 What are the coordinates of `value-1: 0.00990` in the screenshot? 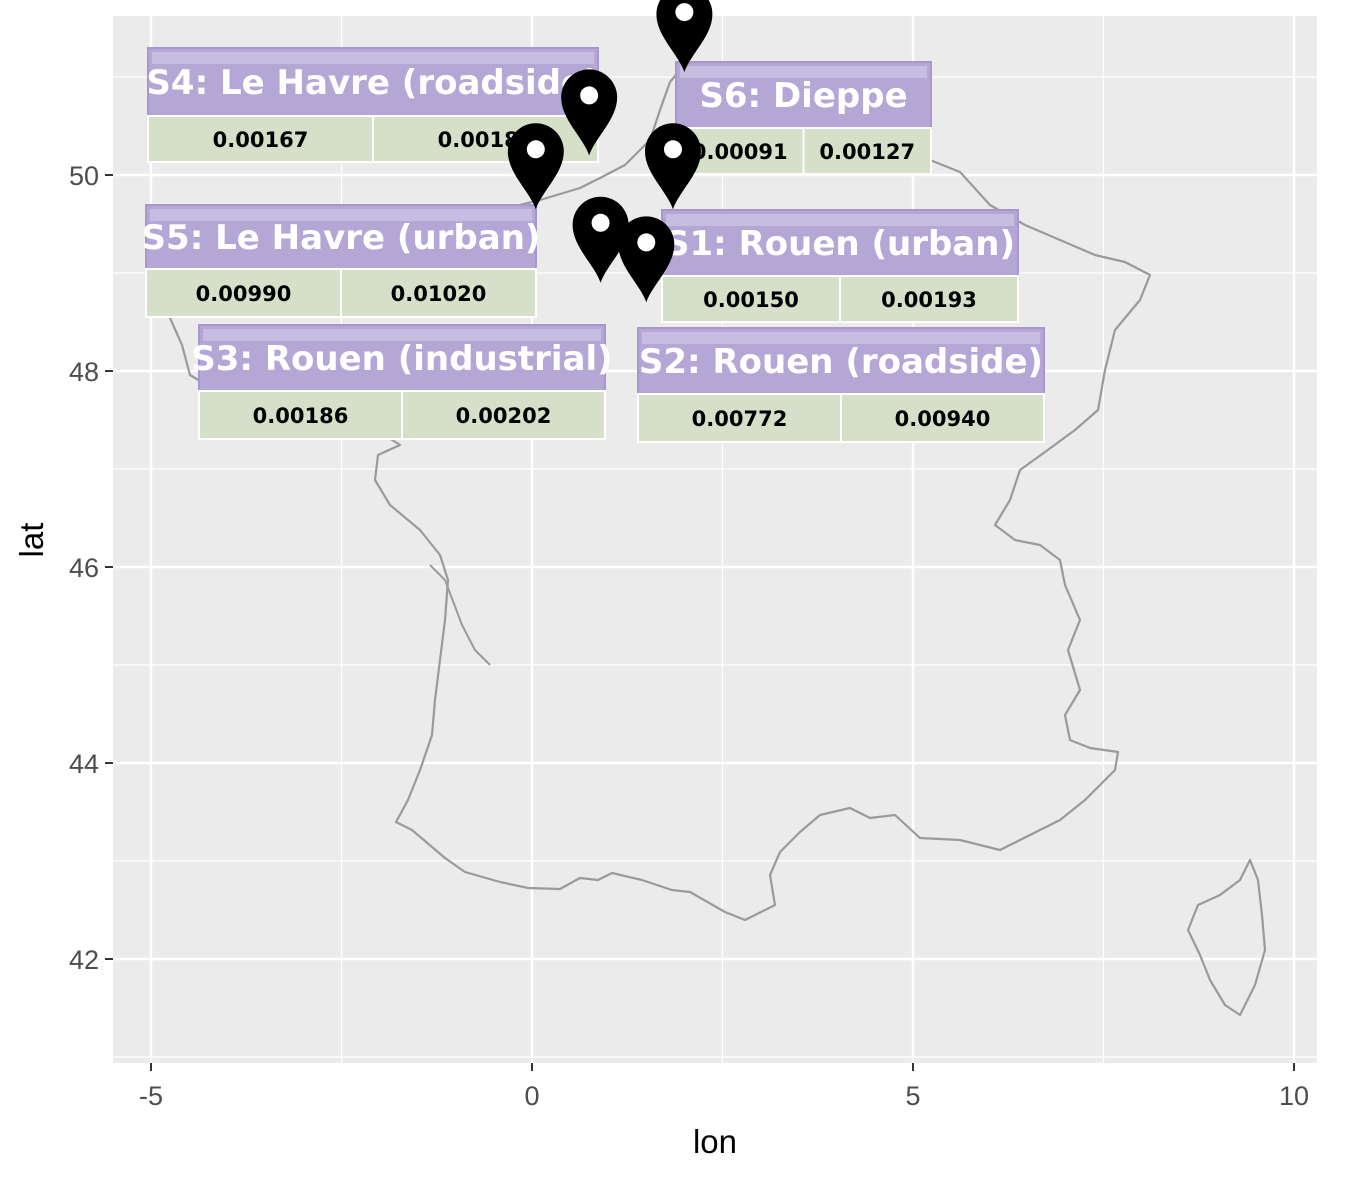 It's located at (244, 294).